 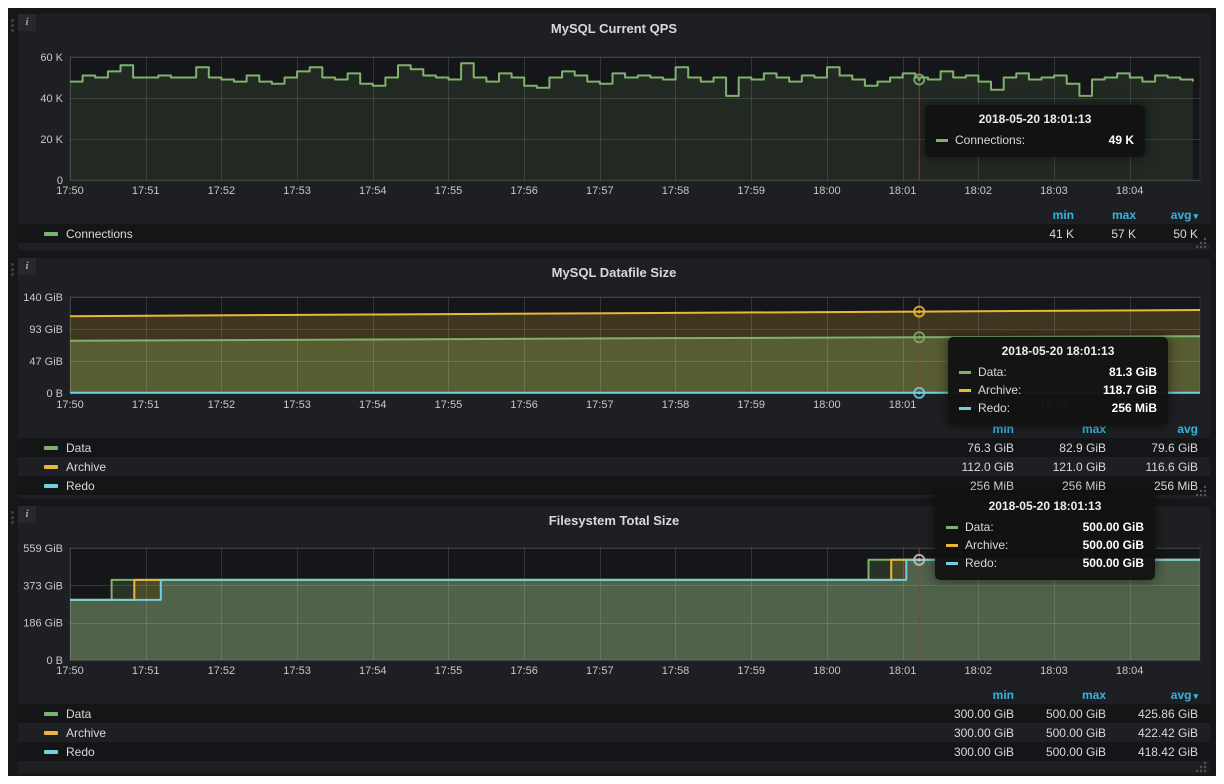 I want to click on tooltip-series-value: 256 MiB, so click(x=1134, y=408).